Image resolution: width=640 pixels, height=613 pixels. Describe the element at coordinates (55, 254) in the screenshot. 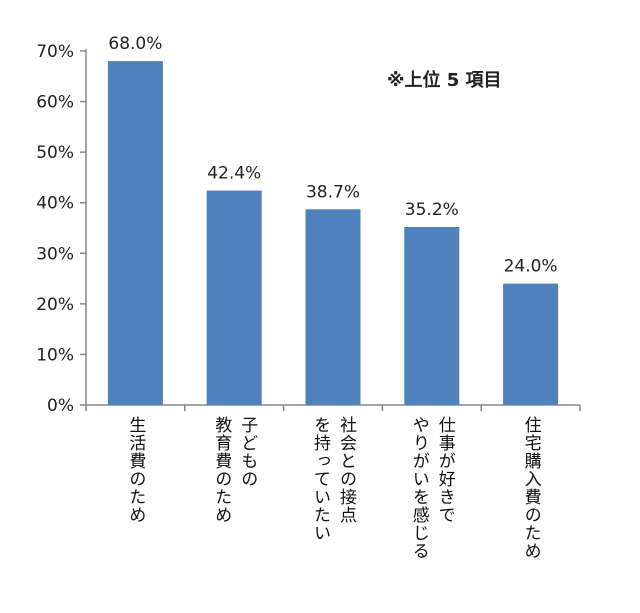

I see `y-tick-label: 30%` at that location.